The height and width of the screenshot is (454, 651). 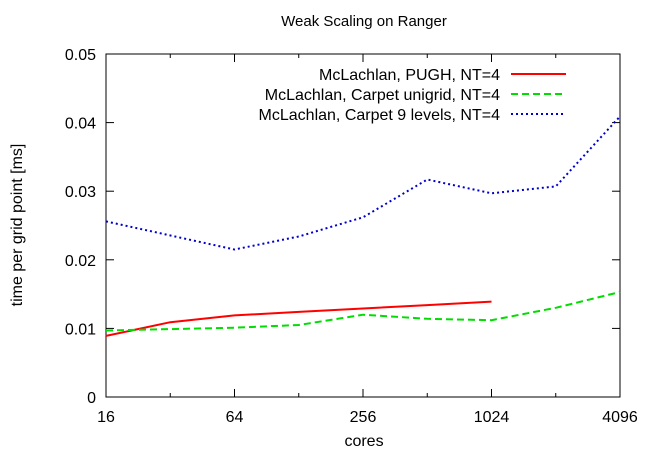 I want to click on chart-title: Weak Scaling on Ranger, so click(x=364, y=21).